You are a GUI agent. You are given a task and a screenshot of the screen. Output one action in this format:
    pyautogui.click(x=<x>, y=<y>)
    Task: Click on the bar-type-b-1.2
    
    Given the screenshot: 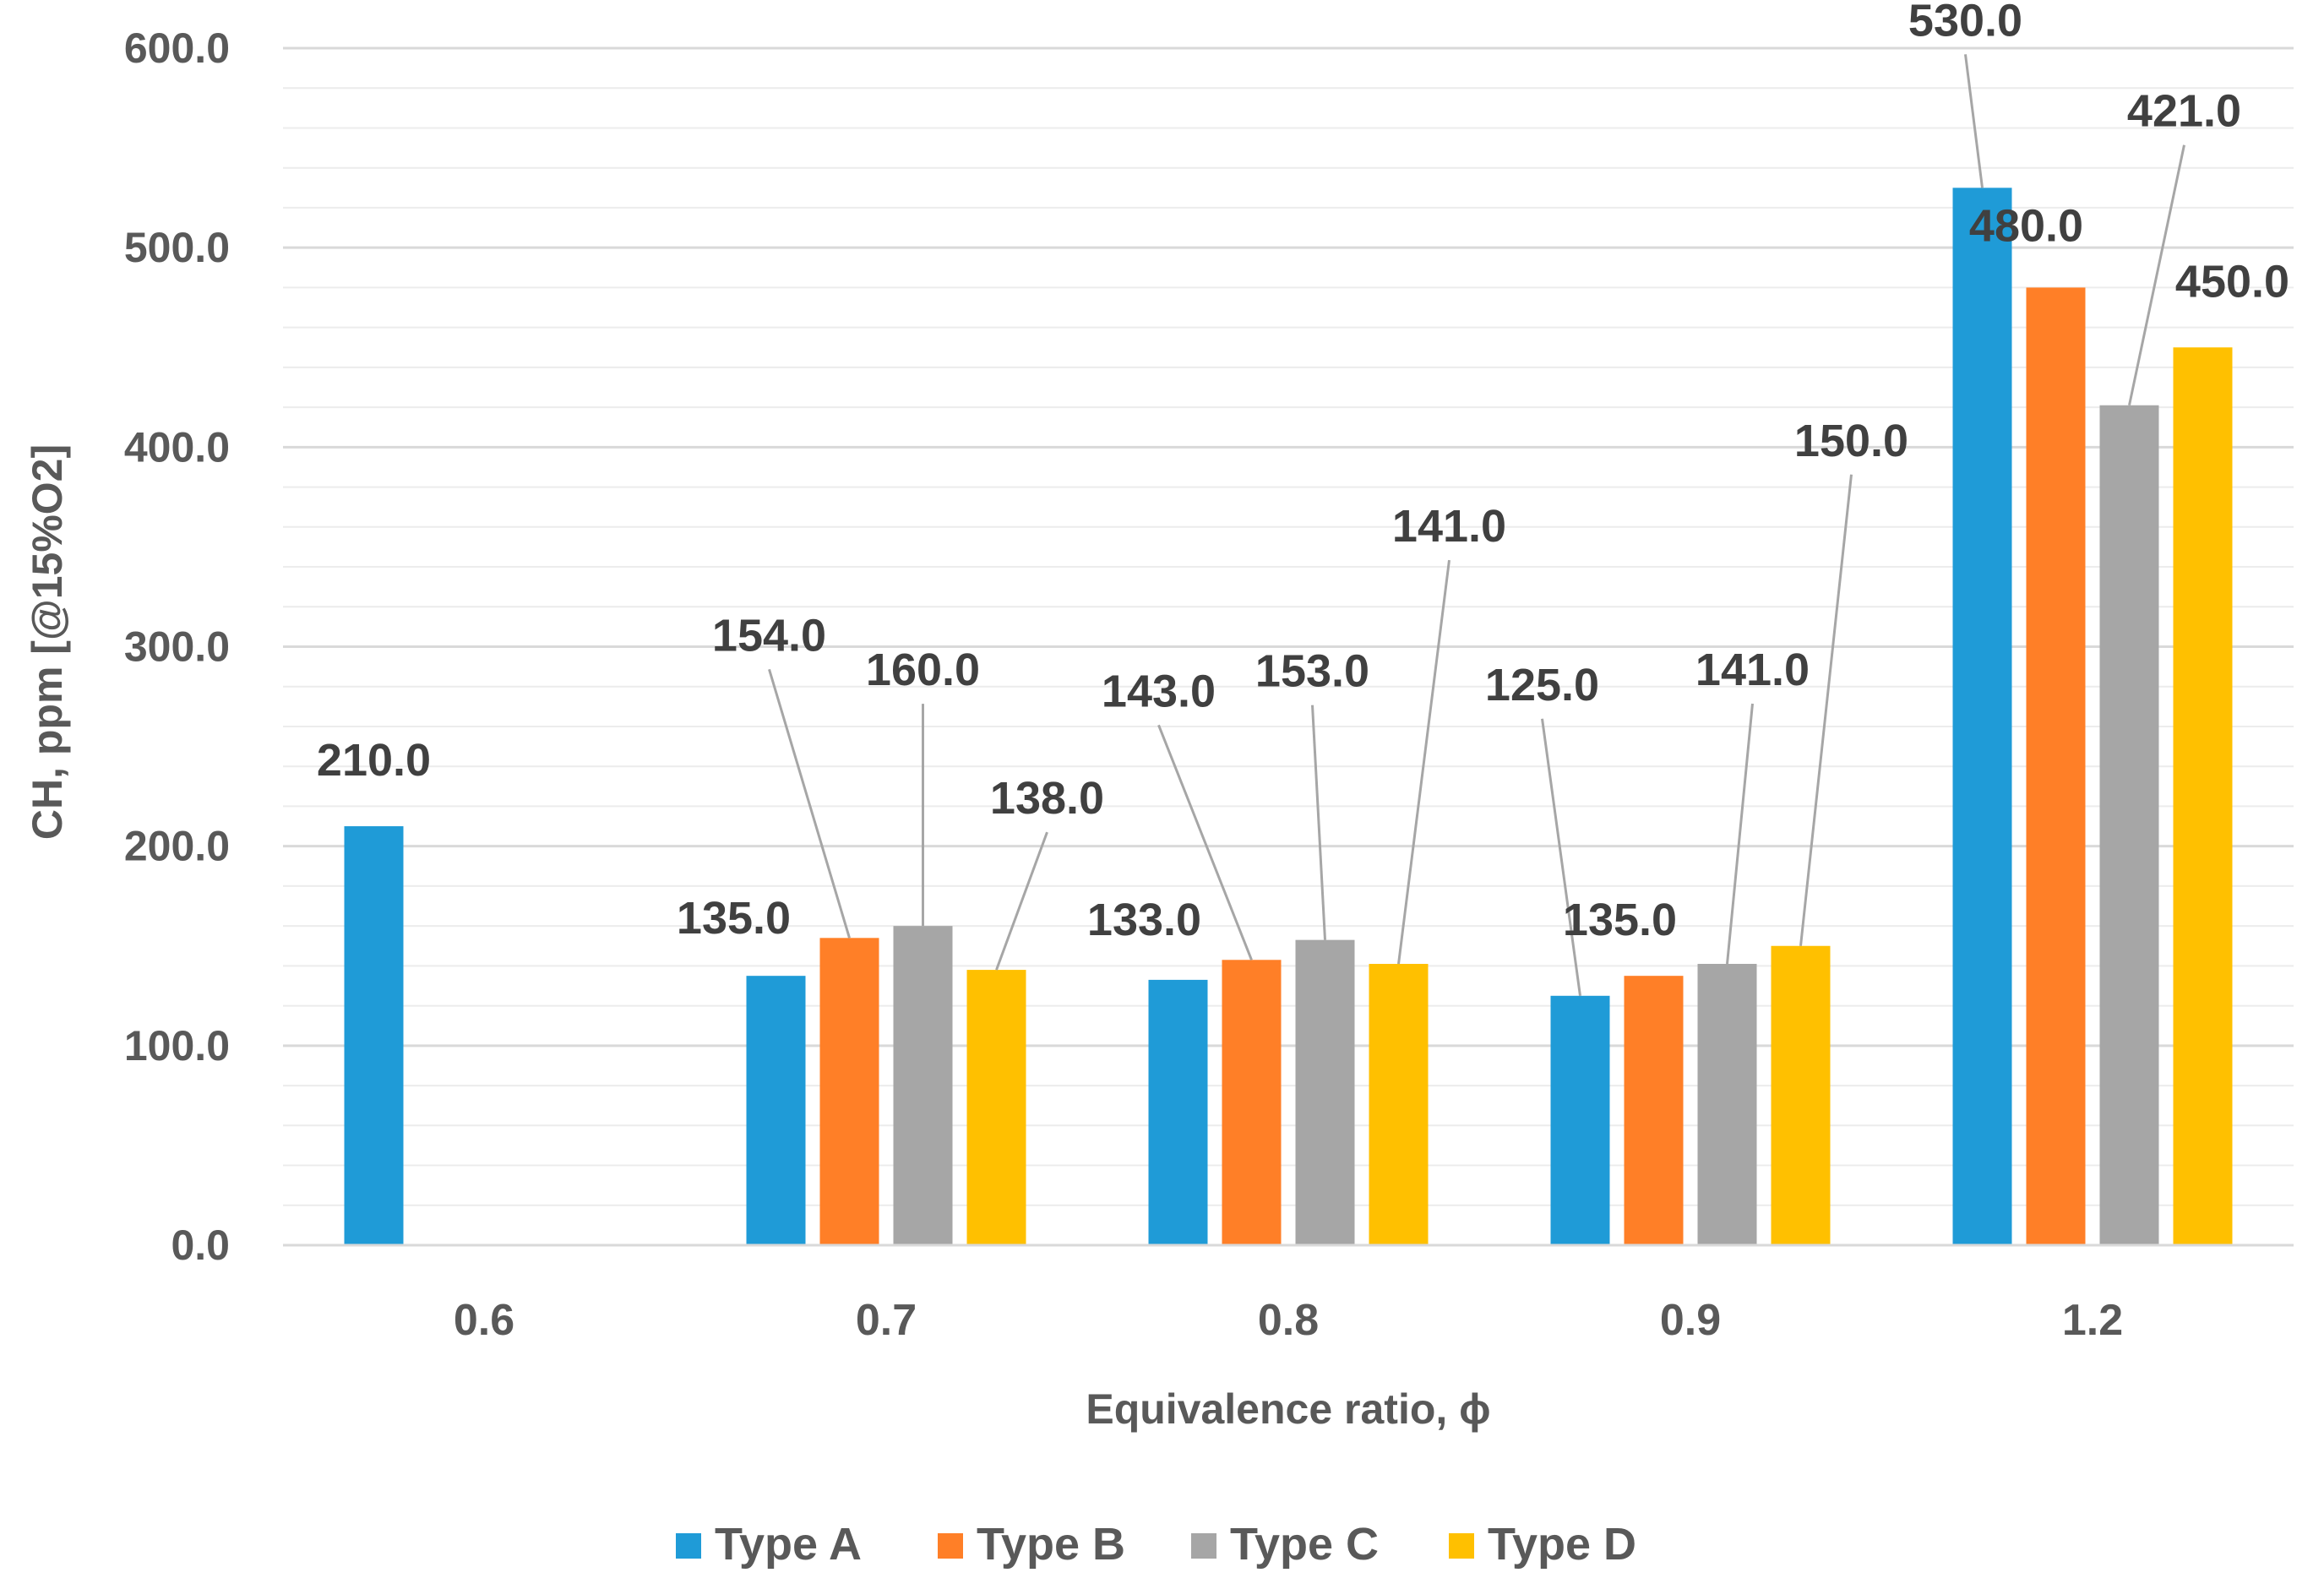 What is the action you would take?
    pyautogui.click(x=2056, y=766)
    